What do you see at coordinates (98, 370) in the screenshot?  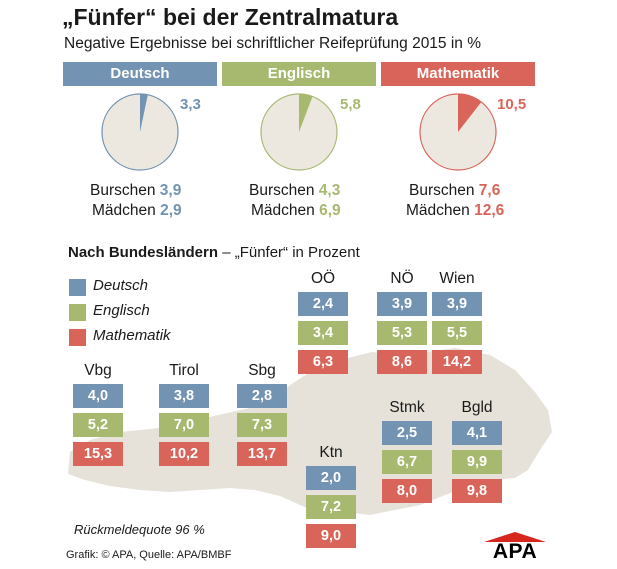 I see `region-name: Vbg` at bounding box center [98, 370].